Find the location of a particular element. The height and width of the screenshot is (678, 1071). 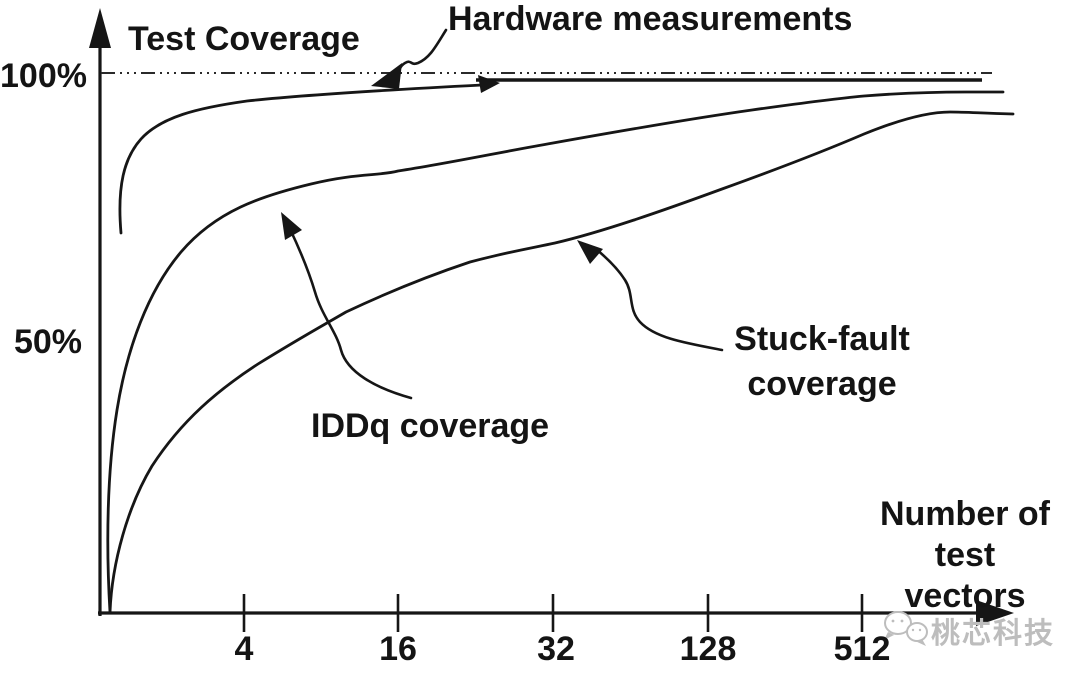

stuck-fault-coverage-label: Stuck-fault coverage is located at coordinates (822, 362).